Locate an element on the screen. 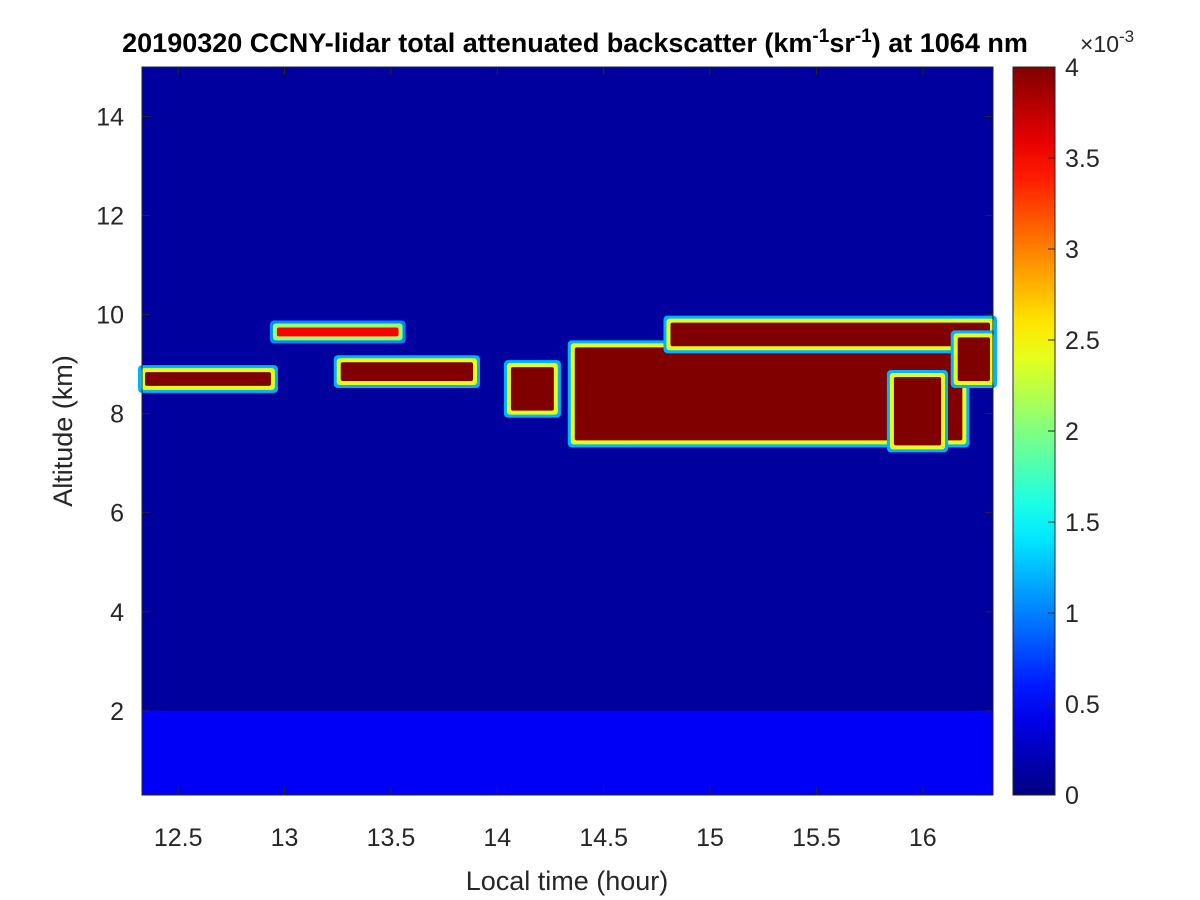  y-tick-label: 12 is located at coordinates (110, 217).